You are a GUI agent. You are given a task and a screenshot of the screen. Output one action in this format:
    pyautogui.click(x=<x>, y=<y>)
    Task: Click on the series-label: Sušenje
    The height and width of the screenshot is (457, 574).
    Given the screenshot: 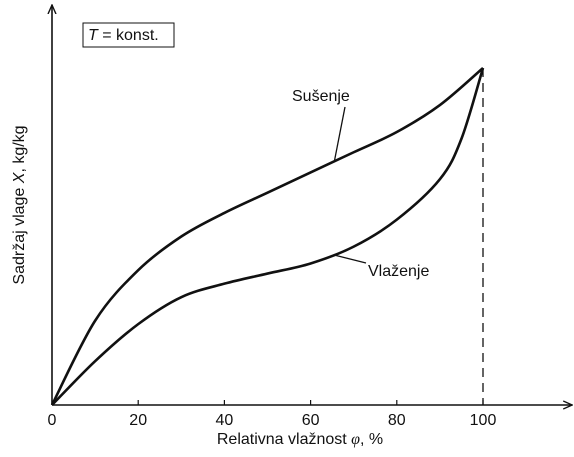 What is the action you would take?
    pyautogui.click(x=321, y=96)
    